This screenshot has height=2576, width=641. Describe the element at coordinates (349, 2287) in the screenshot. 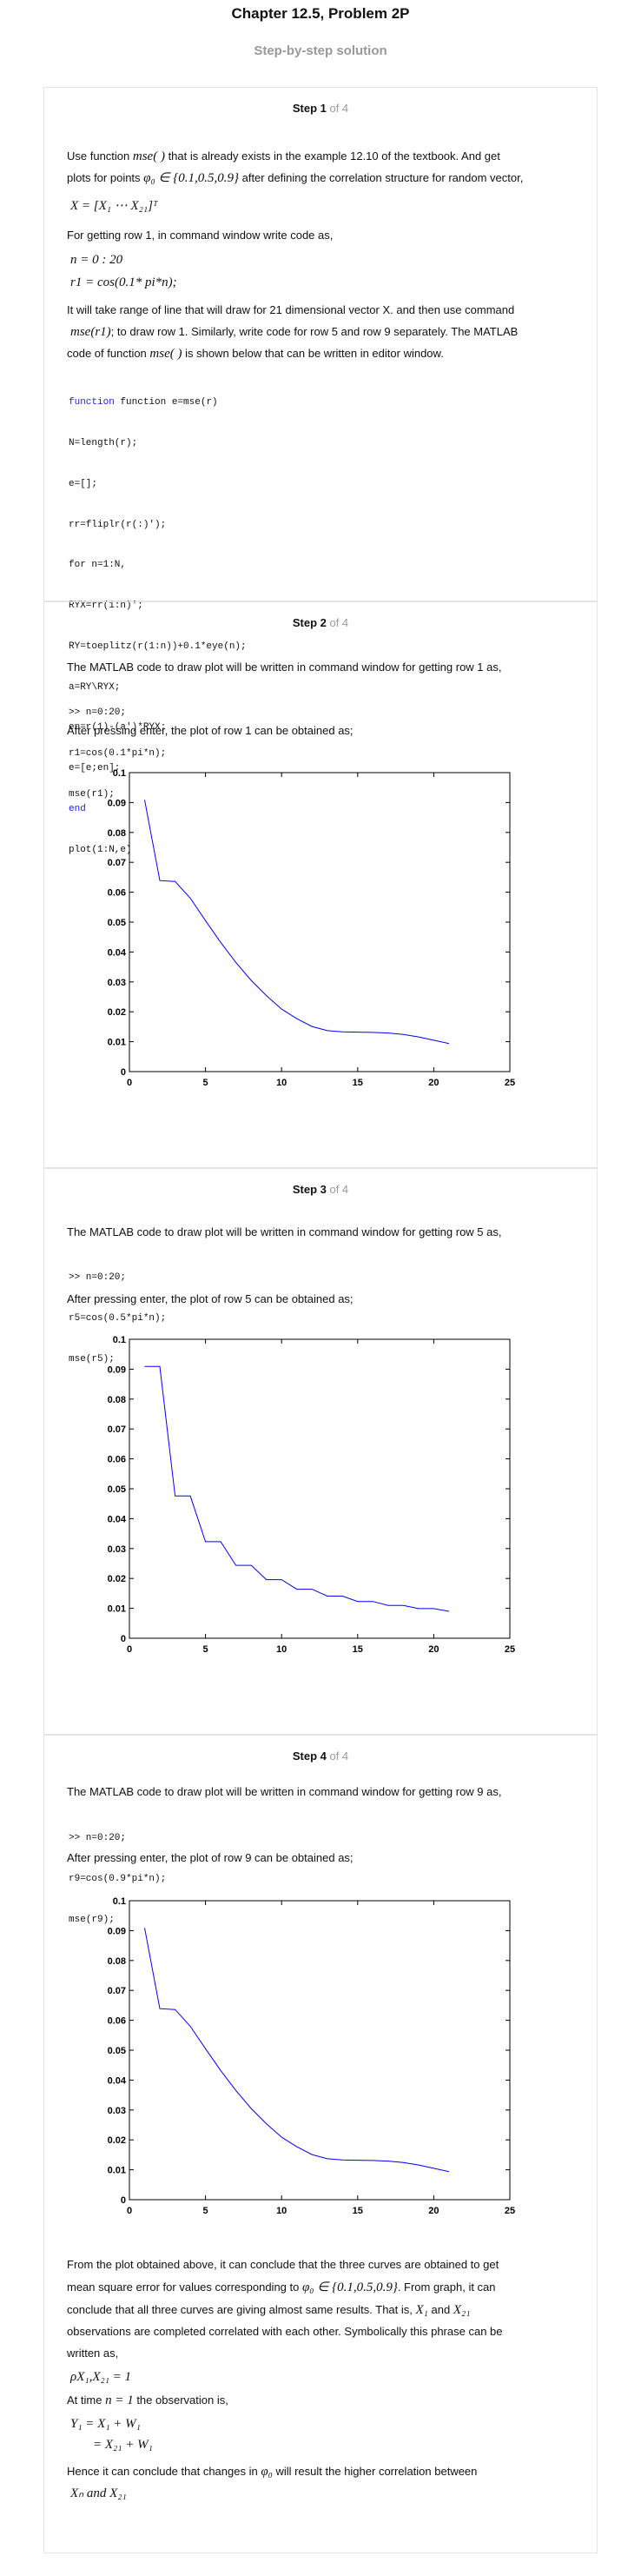

I see `math-inline: φ₀ ∈ {0.1,0.5,0.9}` at that location.